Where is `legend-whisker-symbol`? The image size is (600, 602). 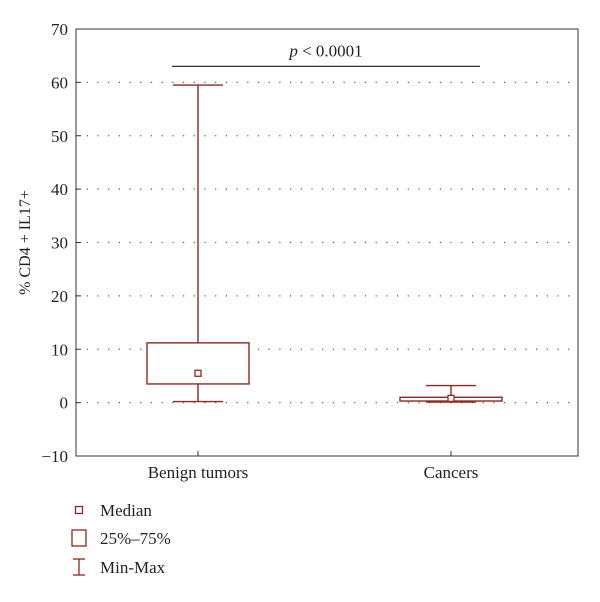 legend-whisker-symbol is located at coordinates (79, 567).